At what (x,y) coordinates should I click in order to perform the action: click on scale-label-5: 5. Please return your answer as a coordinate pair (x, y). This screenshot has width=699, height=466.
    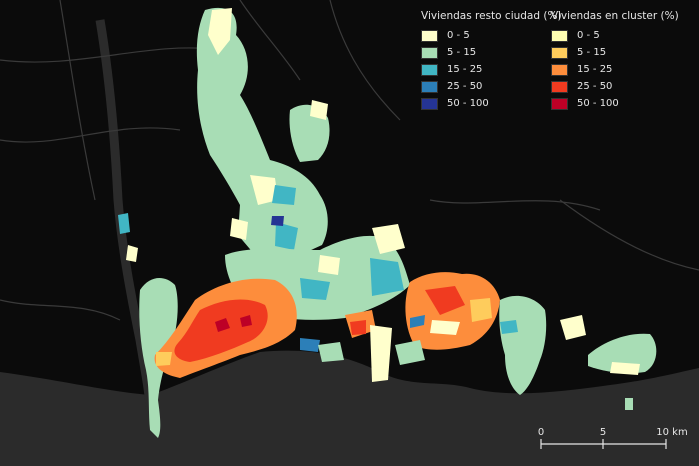
    Looking at the image, I should click on (603, 432).